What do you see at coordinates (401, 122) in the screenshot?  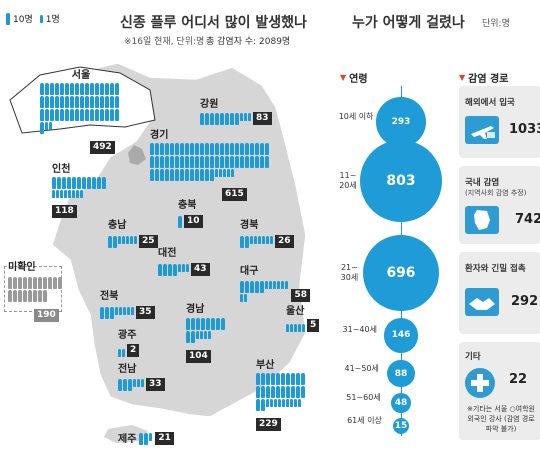 I see `age-bubble: 293` at bounding box center [401, 122].